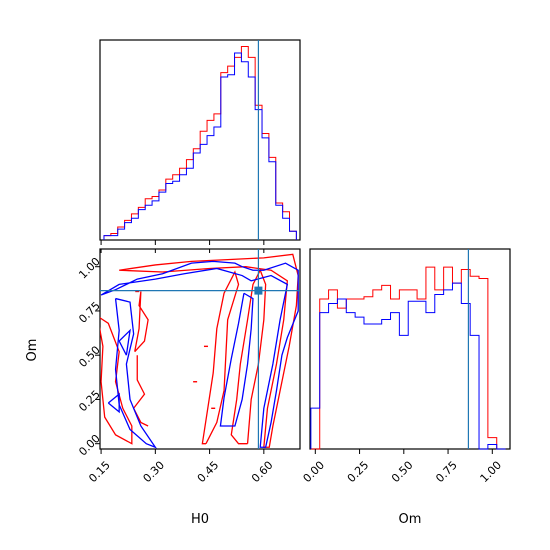  What do you see at coordinates (154, 472) in the screenshot?
I see `h0-tick-label: 0.30` at bounding box center [154, 472].